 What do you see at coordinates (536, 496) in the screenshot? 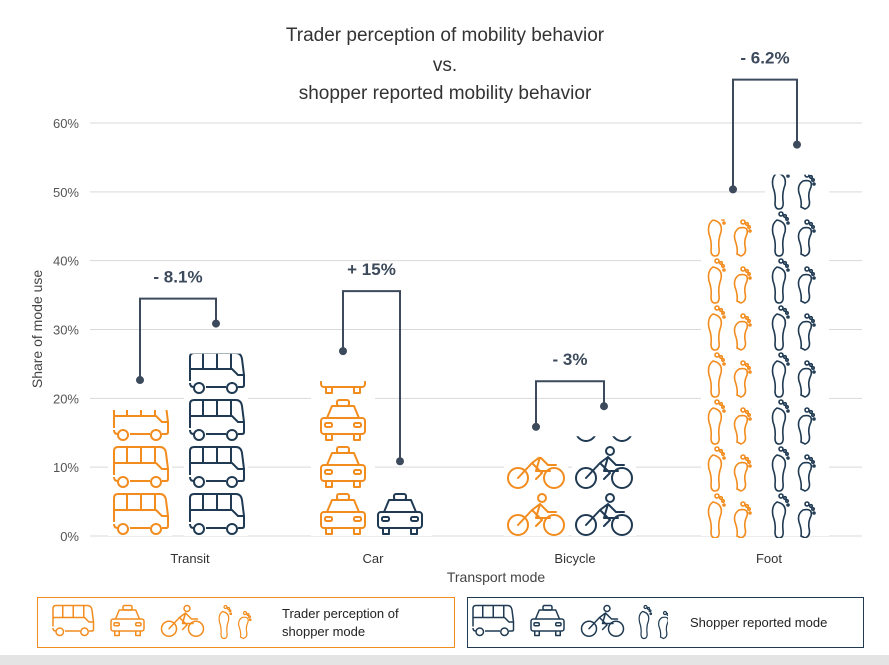
I see `bicycle-trader-bar` at bounding box center [536, 496].